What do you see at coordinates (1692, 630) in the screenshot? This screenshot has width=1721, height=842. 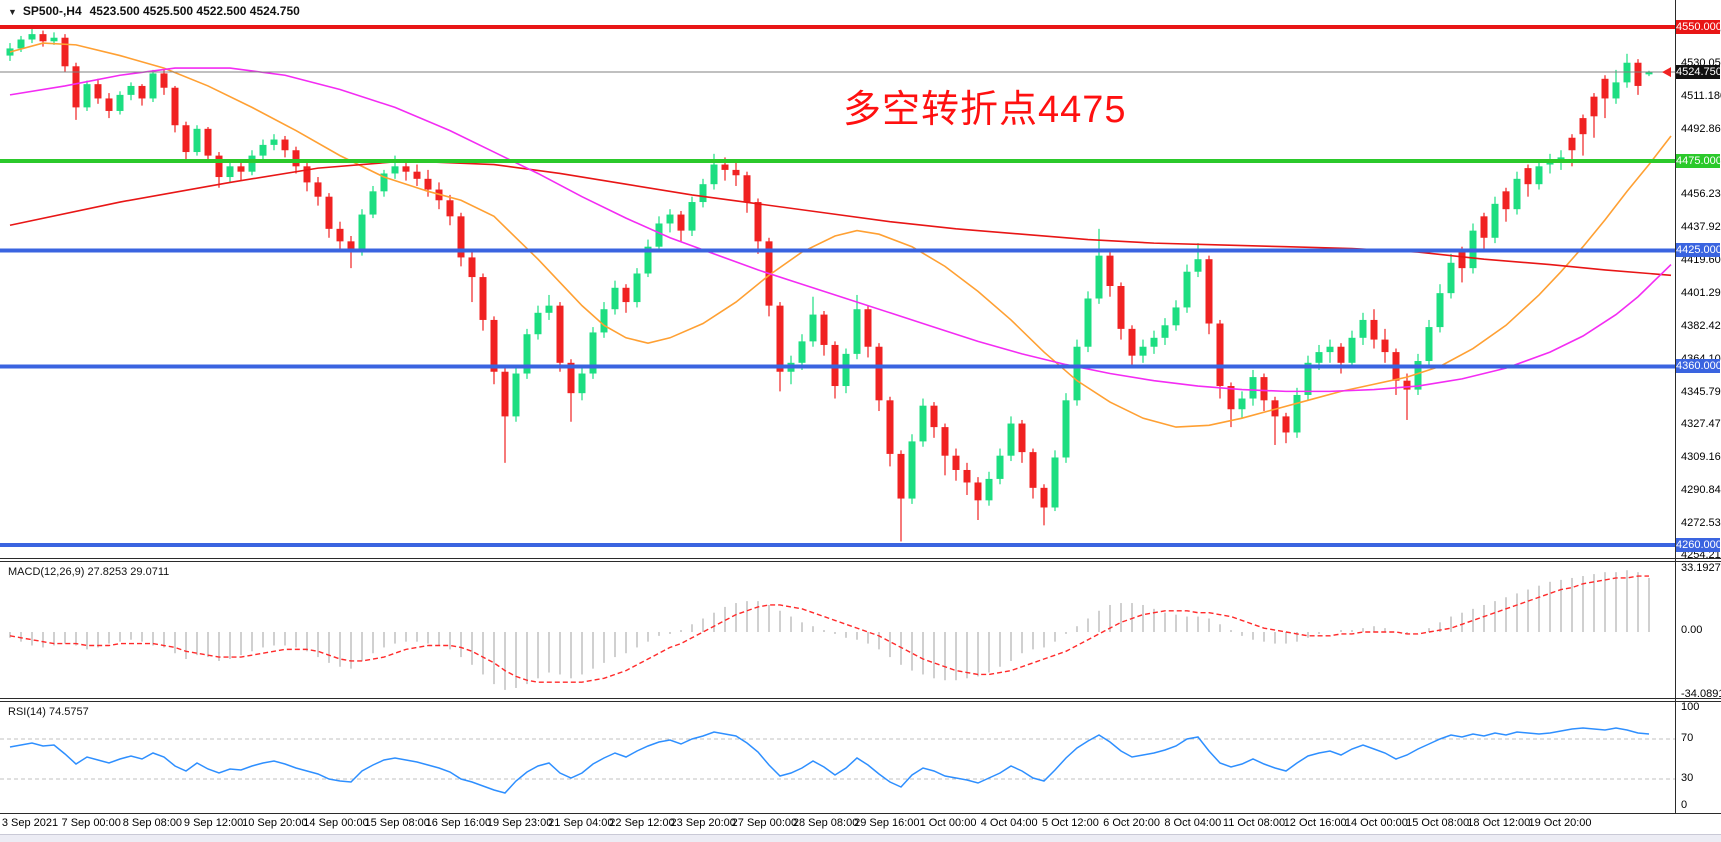 I see `macd-axis-zero: 0.00` at bounding box center [1692, 630].